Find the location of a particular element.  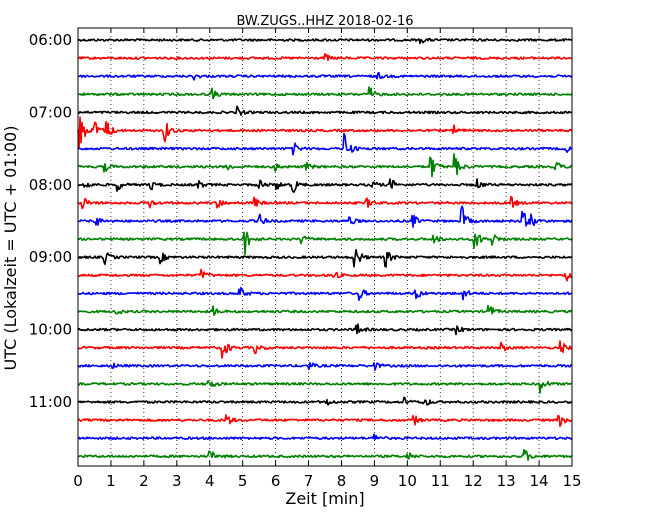

x-axis-label: Zeit [min] is located at coordinates (324, 498).